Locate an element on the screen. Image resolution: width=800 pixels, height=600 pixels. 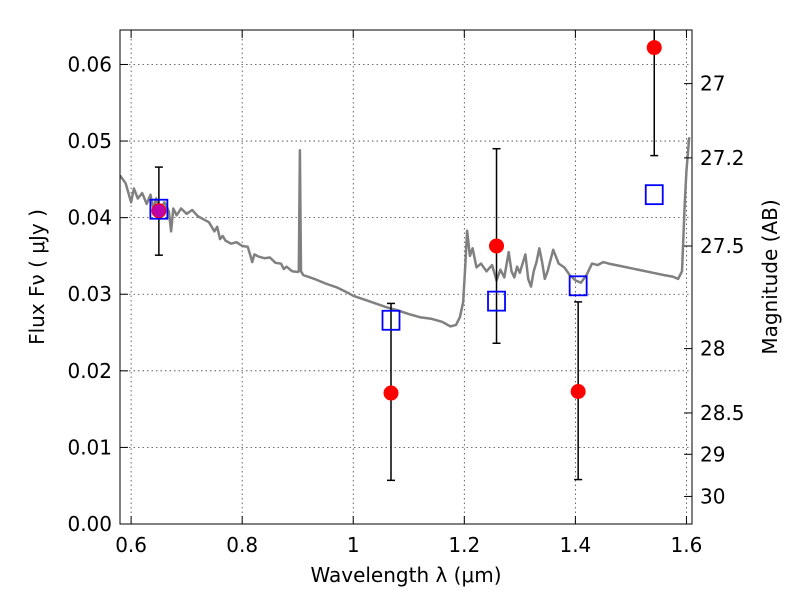
y-tick-label: 0.06 is located at coordinates (89, 64).